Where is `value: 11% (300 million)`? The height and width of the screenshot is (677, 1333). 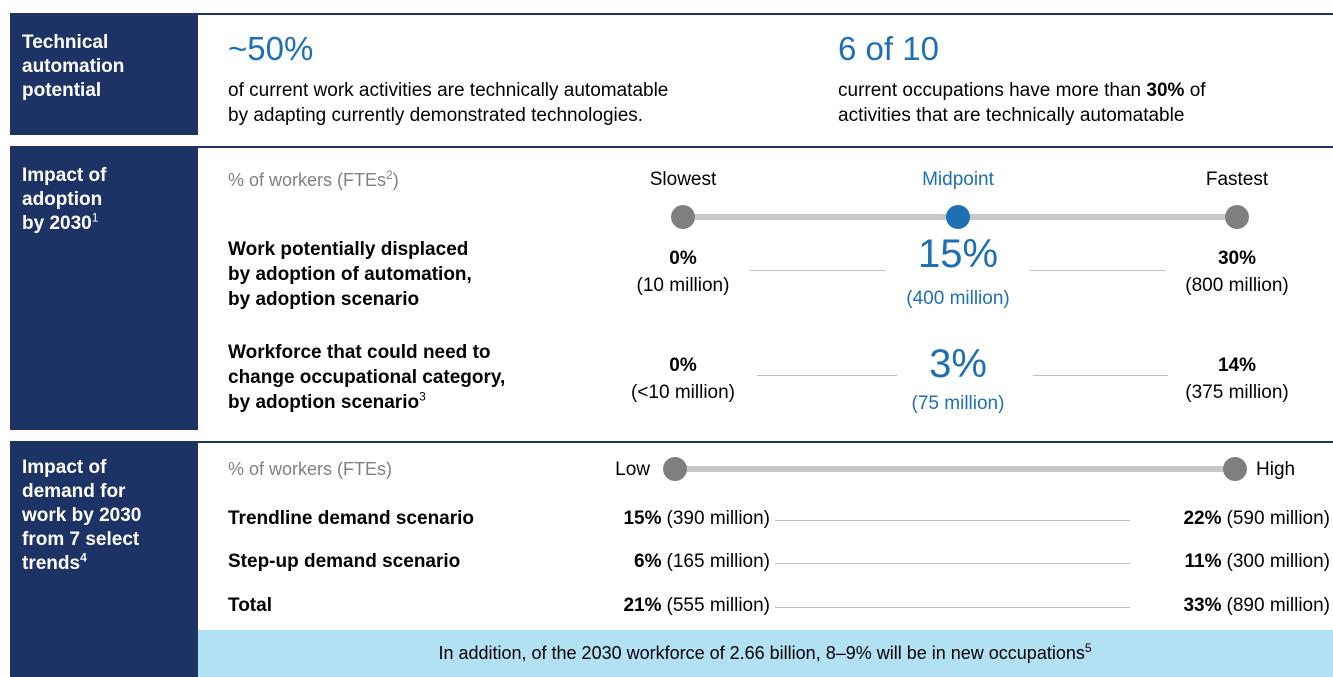 value: 11% (300 million) is located at coordinates (1257, 562).